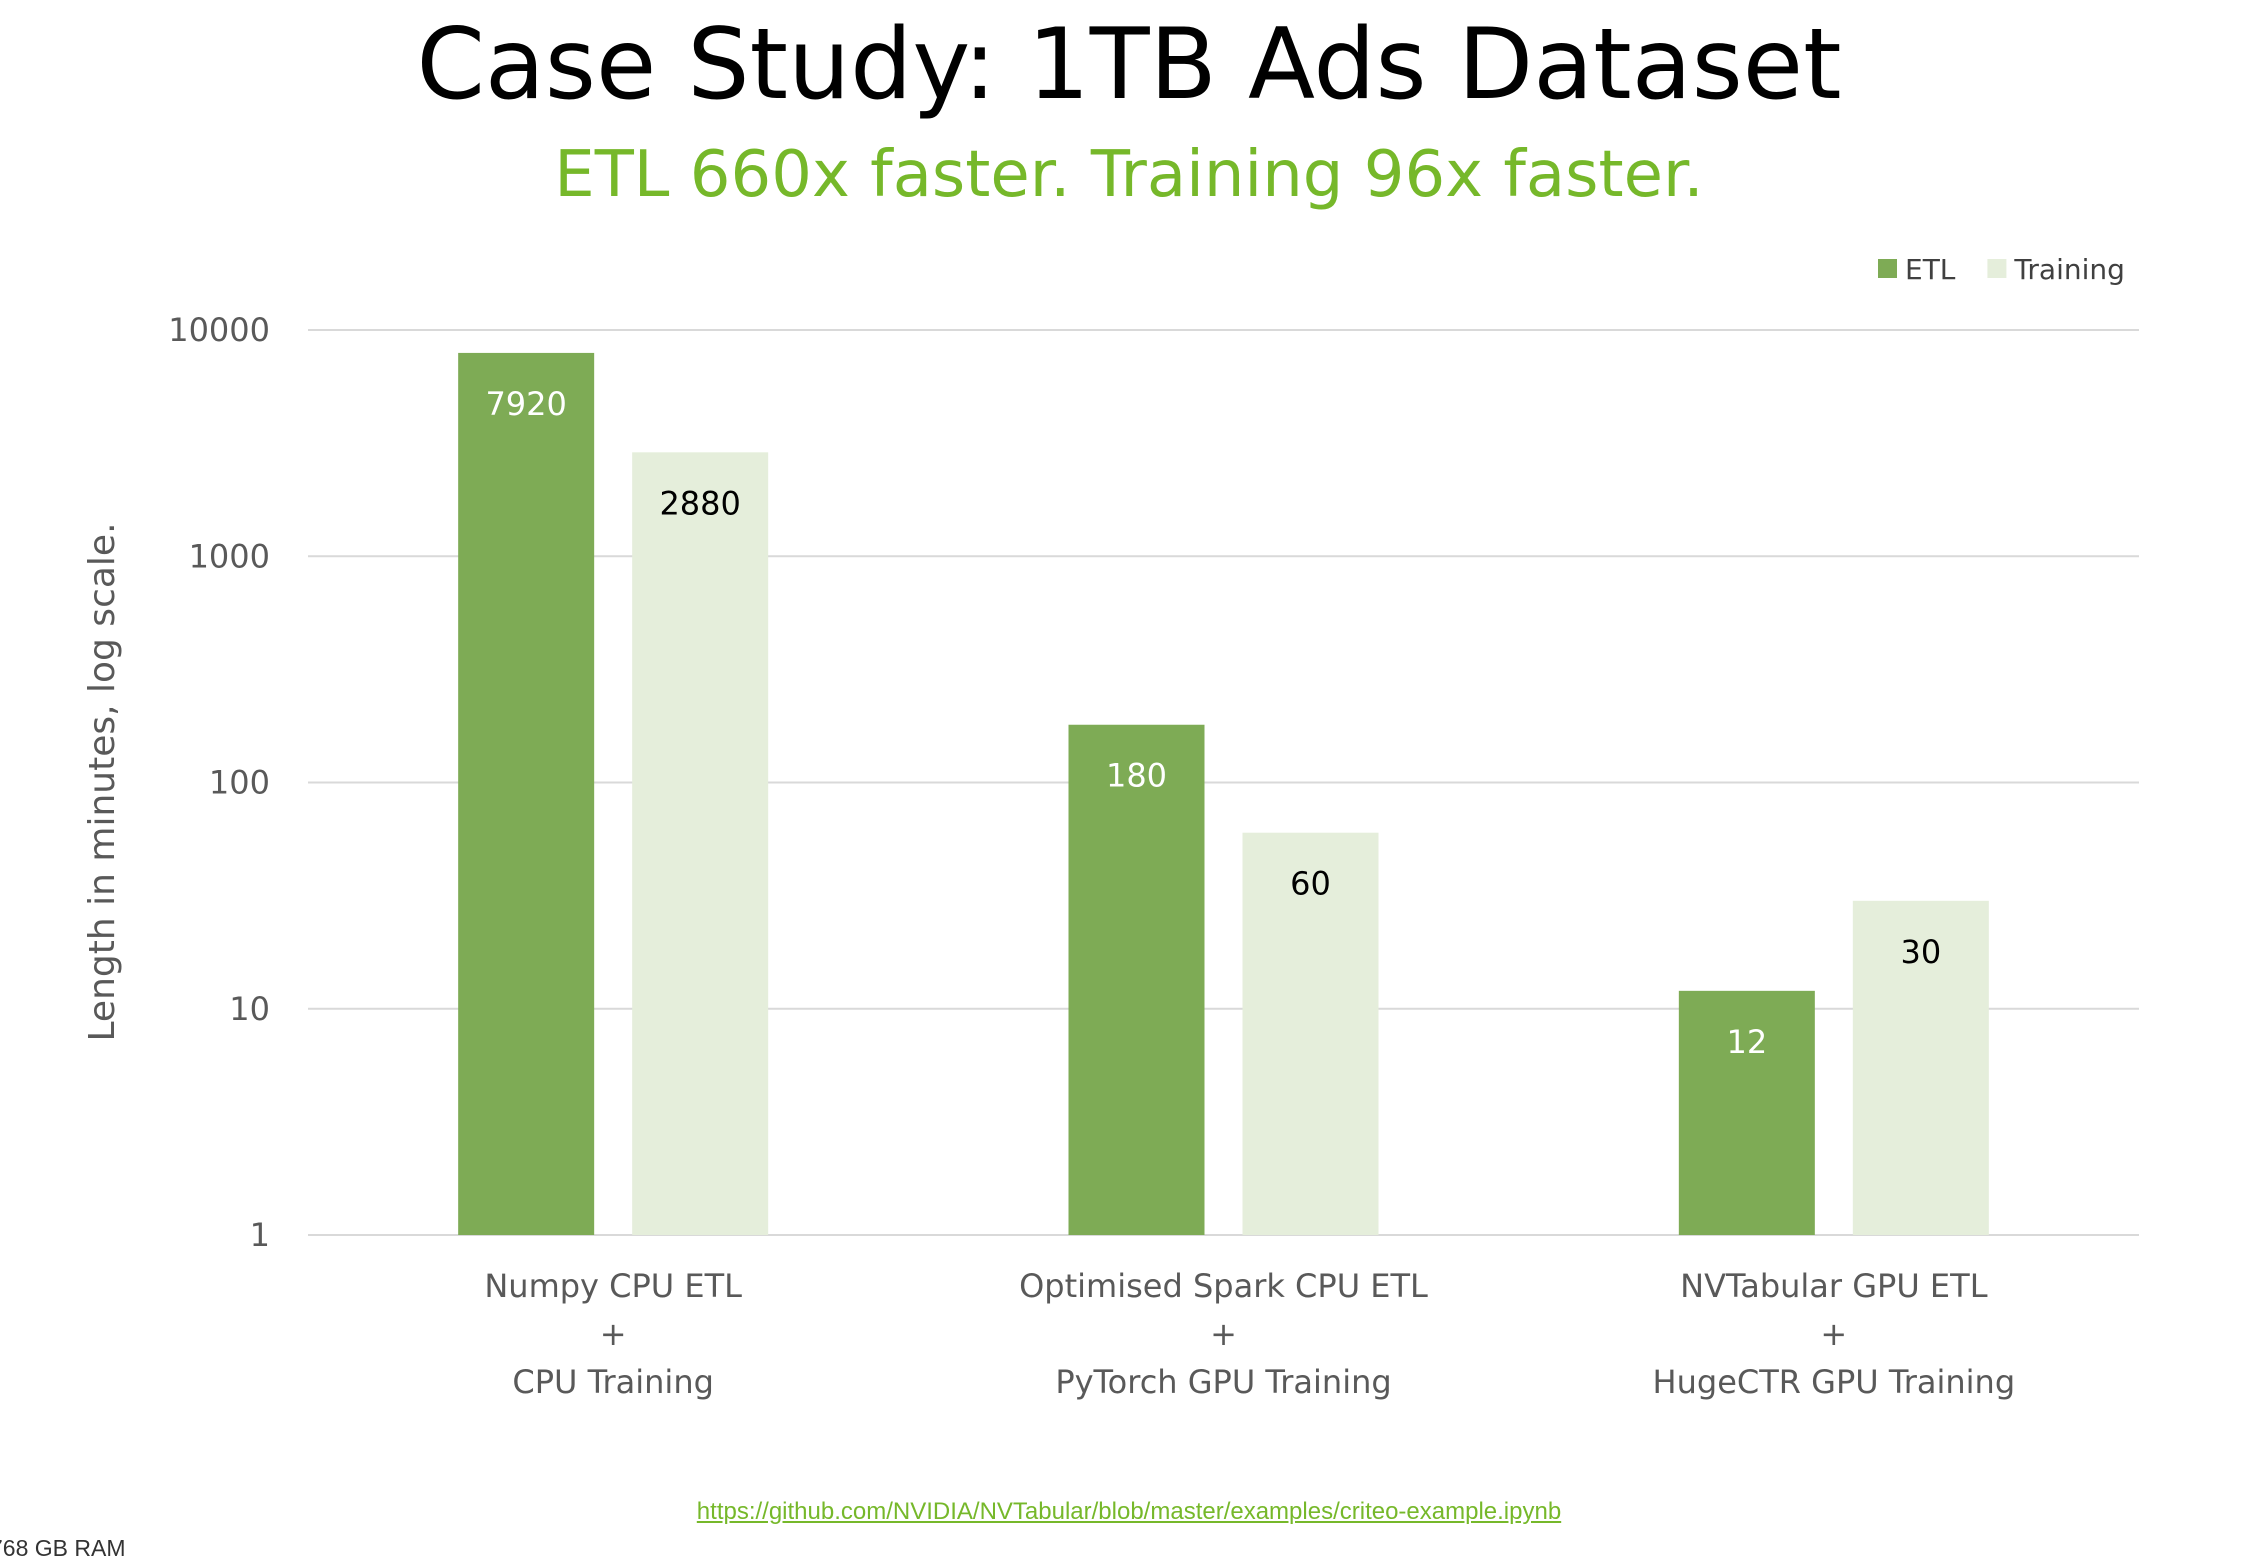 The width and height of the screenshot is (2258, 1562). Describe the element at coordinates (229, 556) in the screenshot. I see `y-tick-label: 1000` at that location.